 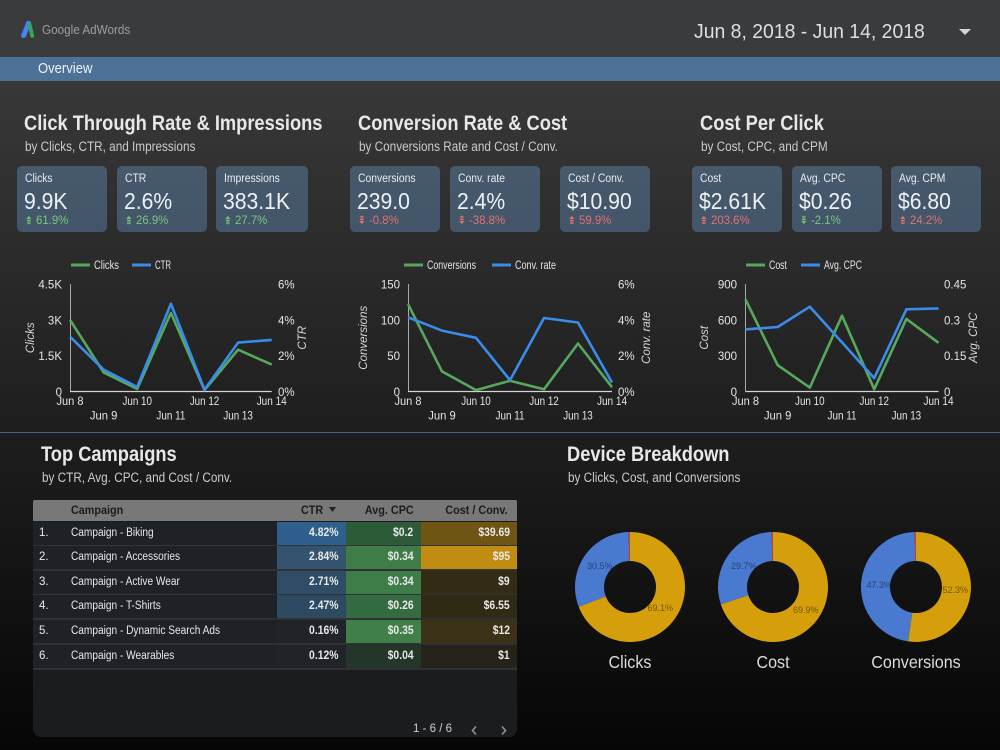 What do you see at coordinates (390, 321) in the screenshot?
I see `svg-text: 100` at bounding box center [390, 321].